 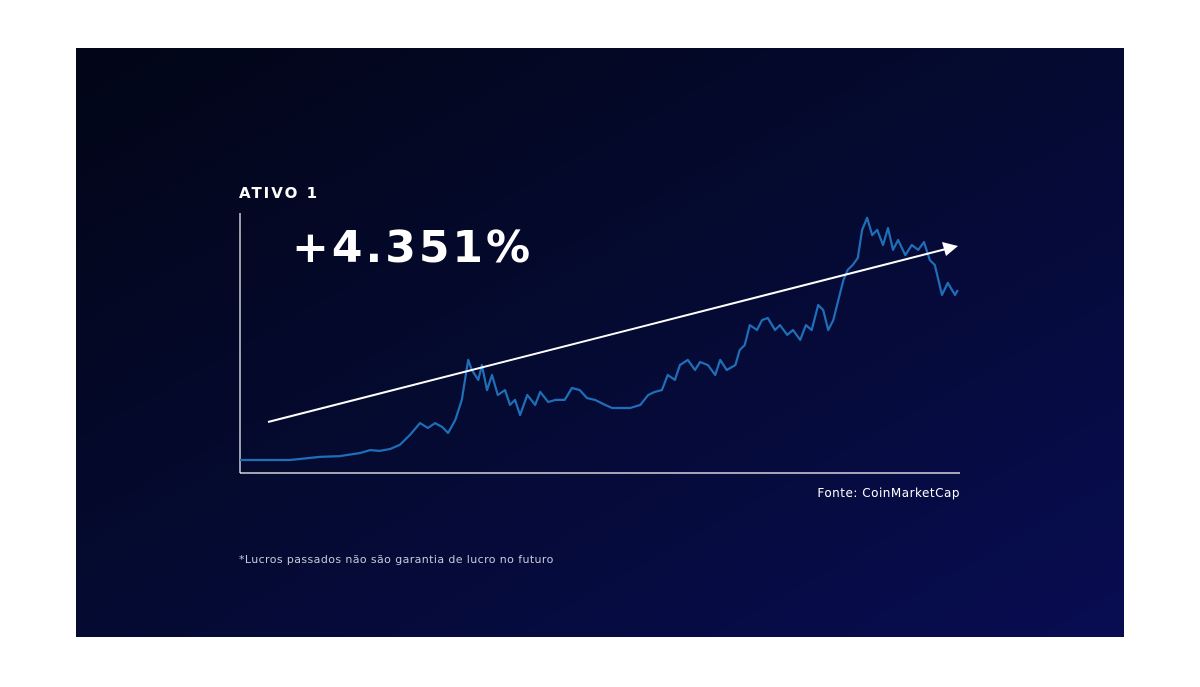 What do you see at coordinates (950, 249) in the screenshot?
I see `arrow-head` at bounding box center [950, 249].